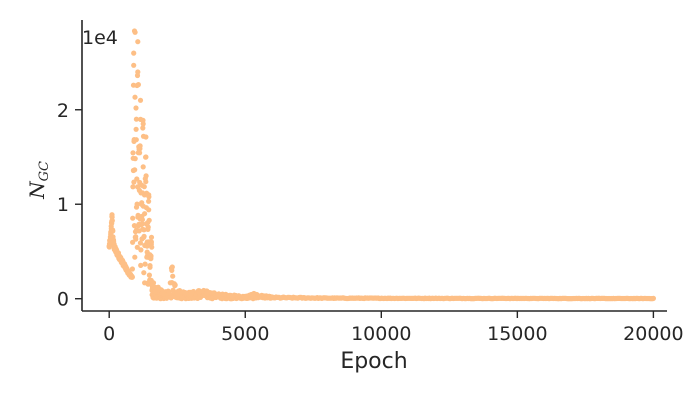 The image size is (700, 400). What do you see at coordinates (653, 334) in the screenshot?
I see `x-tick-label: 20000` at bounding box center [653, 334].